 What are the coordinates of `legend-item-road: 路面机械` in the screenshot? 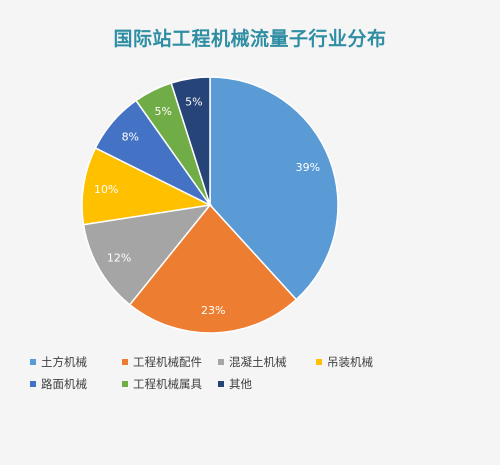 It's located at (76, 384).